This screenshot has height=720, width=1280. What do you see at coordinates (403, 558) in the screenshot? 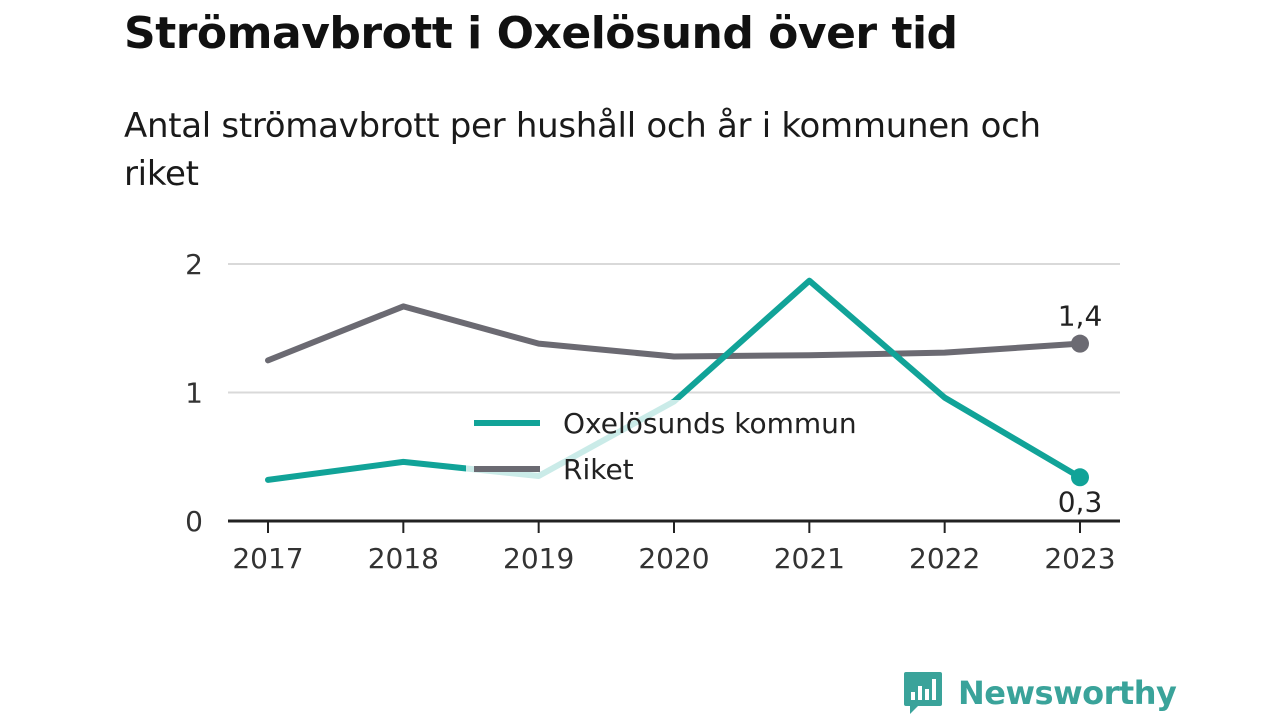
I see `x-tick-label: 2018` at bounding box center [403, 558].